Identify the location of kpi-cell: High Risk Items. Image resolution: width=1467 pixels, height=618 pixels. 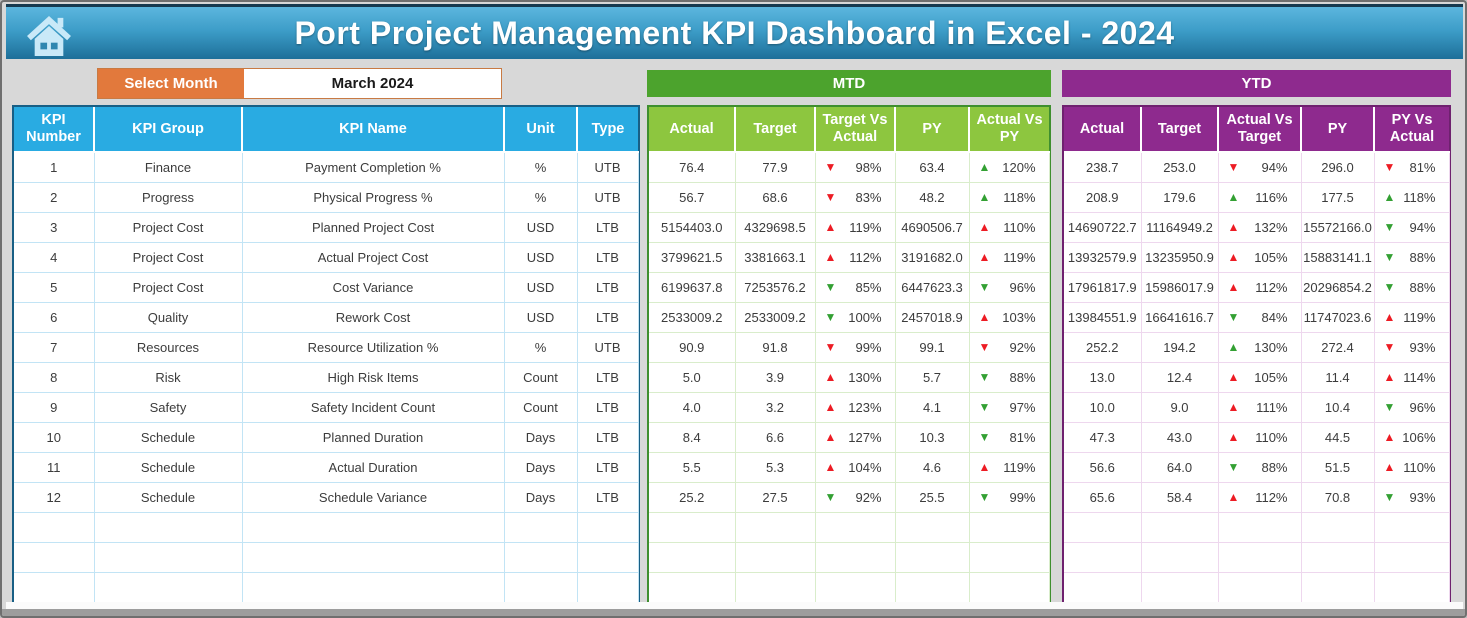
(373, 377).